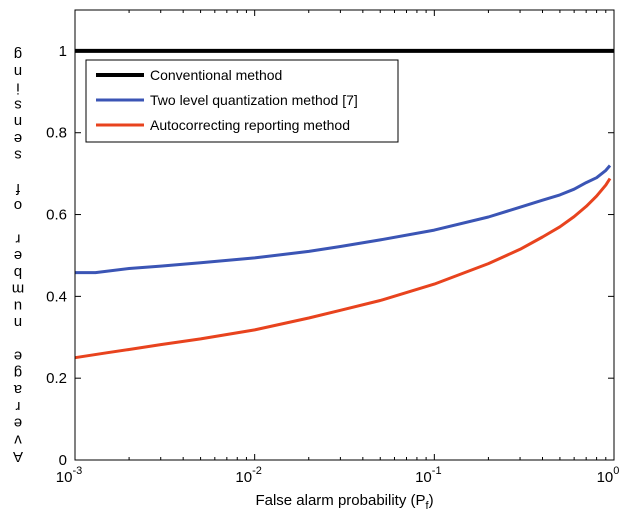  What do you see at coordinates (18, 272) in the screenshot?
I see `y-axis-label-char: b` at bounding box center [18, 272].